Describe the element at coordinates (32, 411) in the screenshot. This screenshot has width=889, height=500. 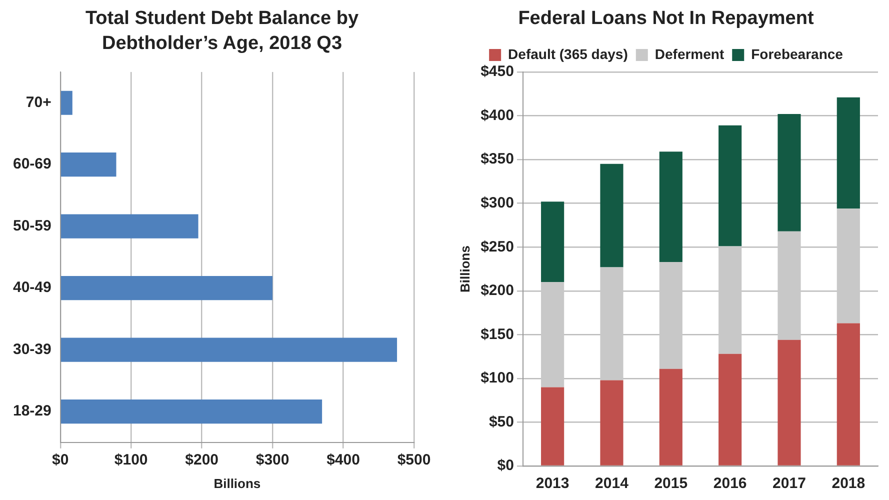
I see `y-tick-label: 18-29` at that location.